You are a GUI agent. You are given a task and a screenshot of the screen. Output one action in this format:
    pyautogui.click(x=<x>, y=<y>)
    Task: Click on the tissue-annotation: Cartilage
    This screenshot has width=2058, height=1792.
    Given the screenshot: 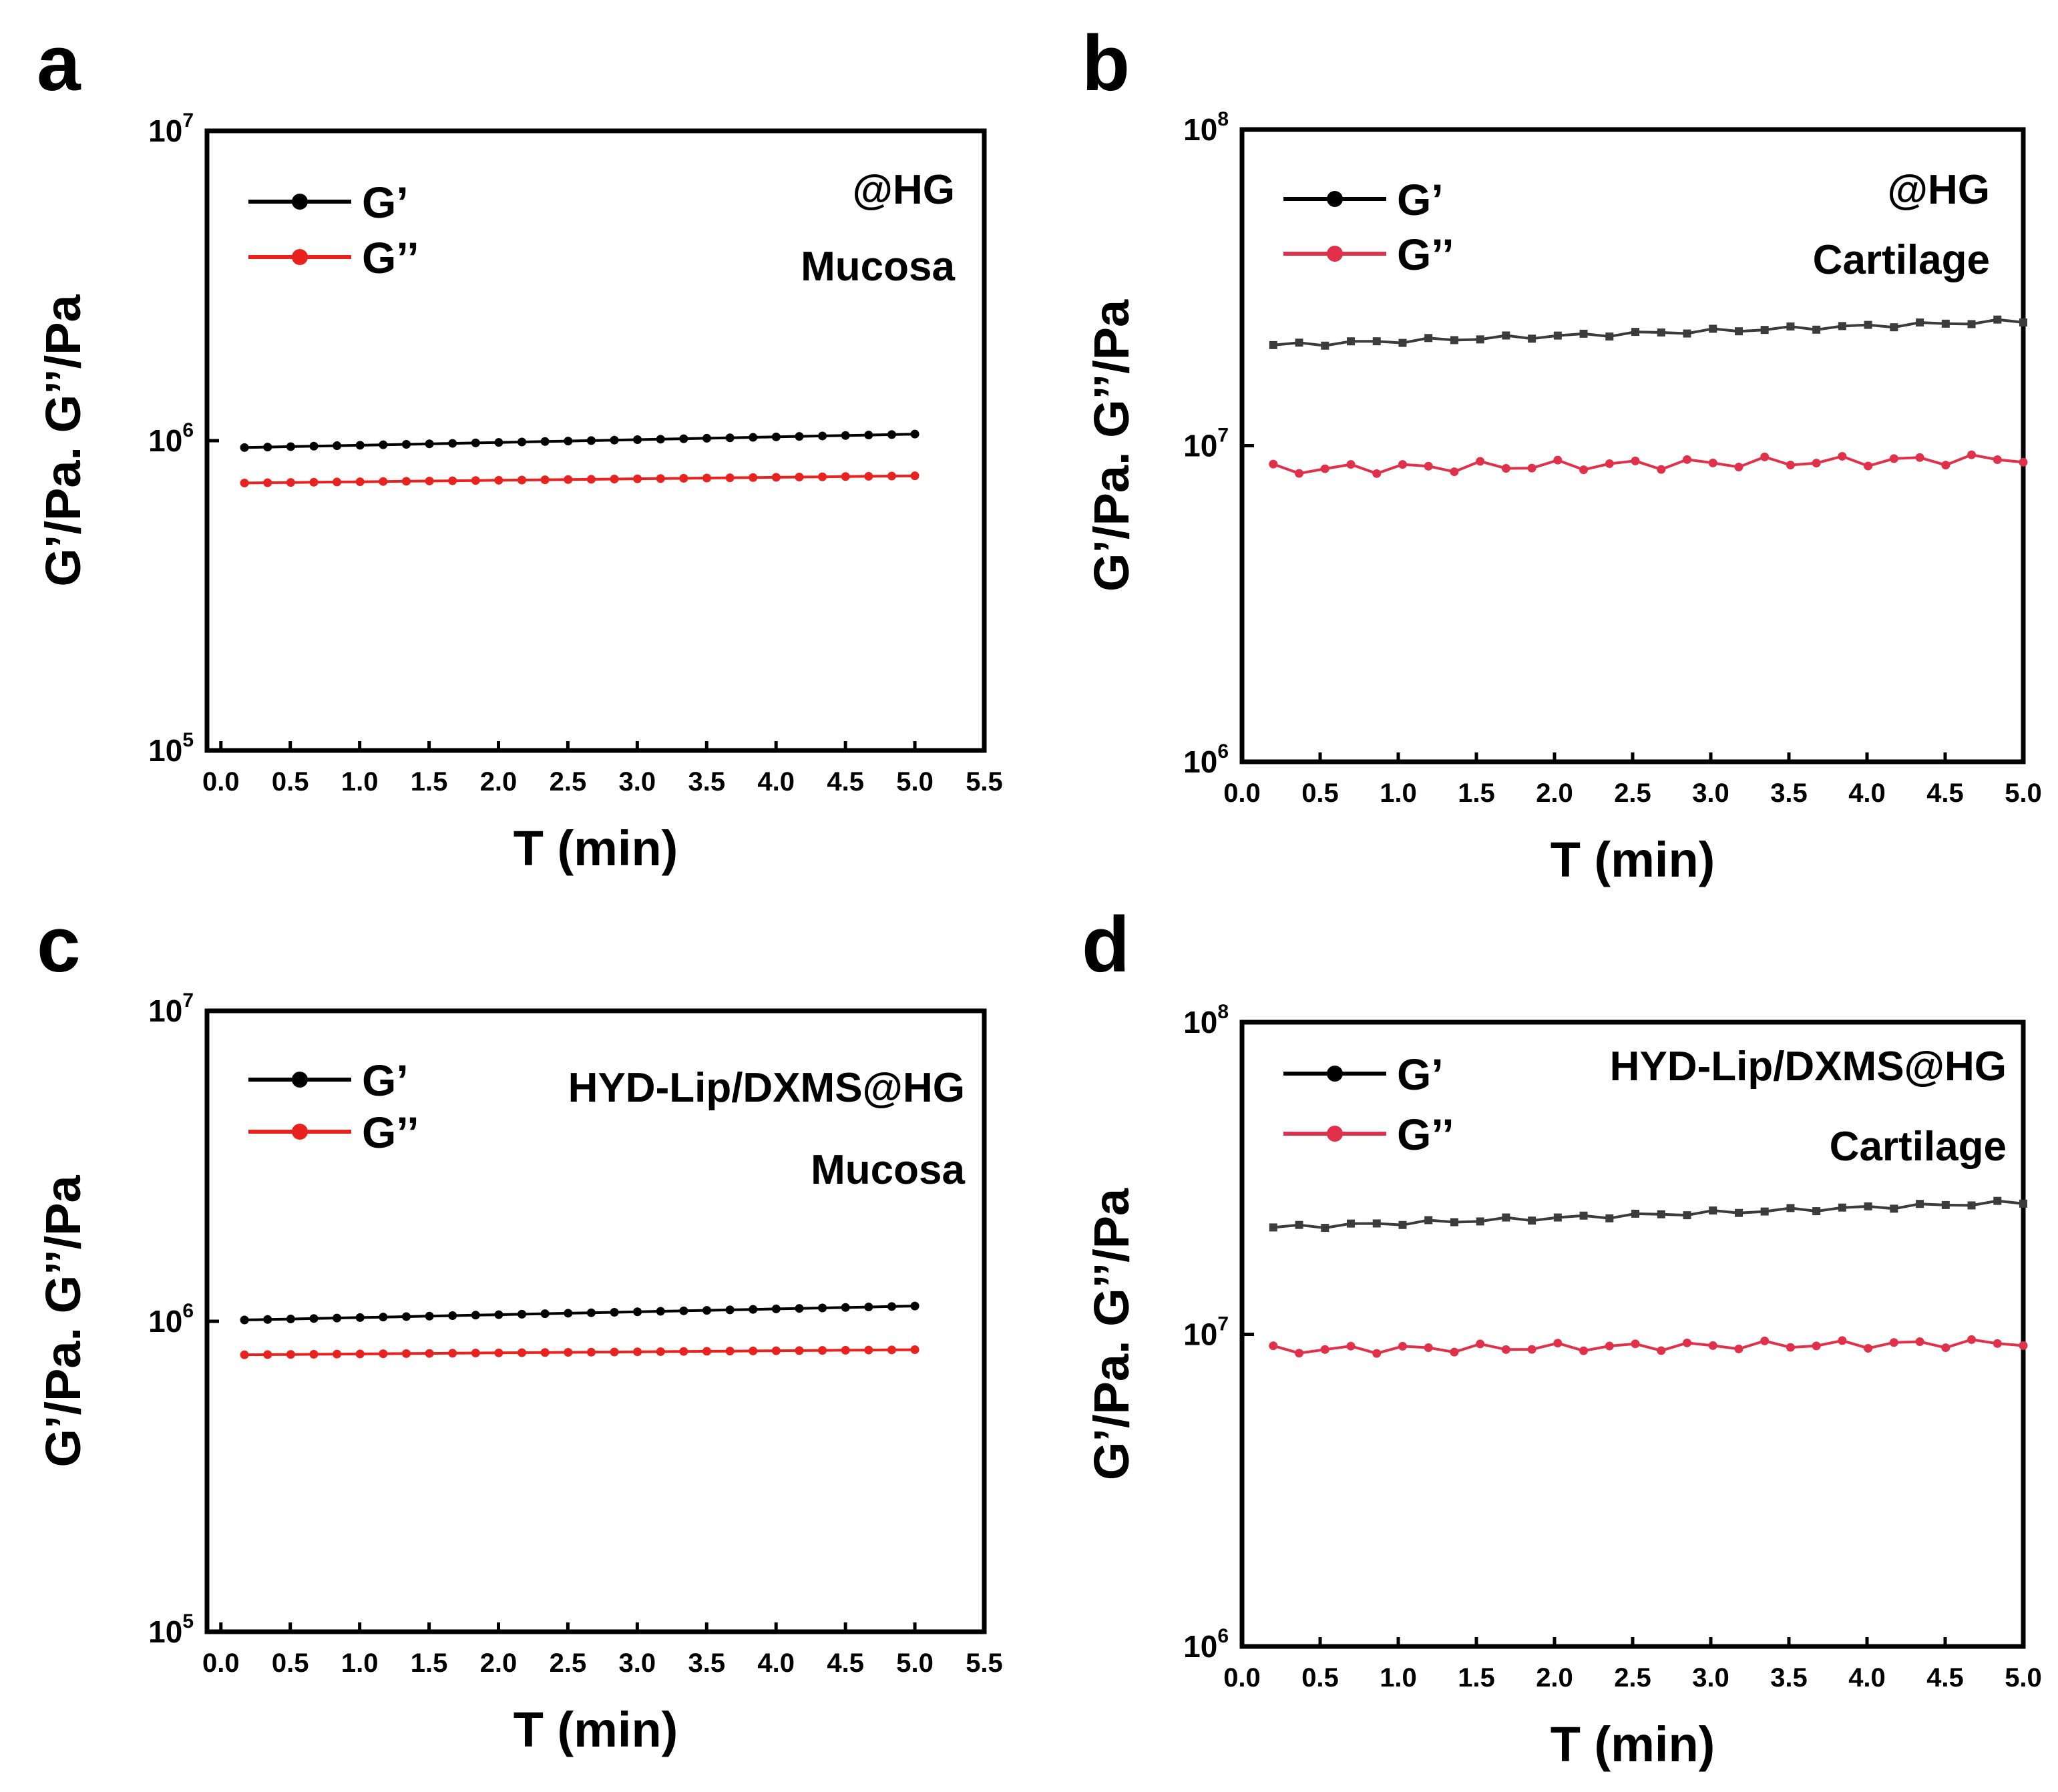 What is the action you would take?
    pyautogui.click(x=1901, y=260)
    